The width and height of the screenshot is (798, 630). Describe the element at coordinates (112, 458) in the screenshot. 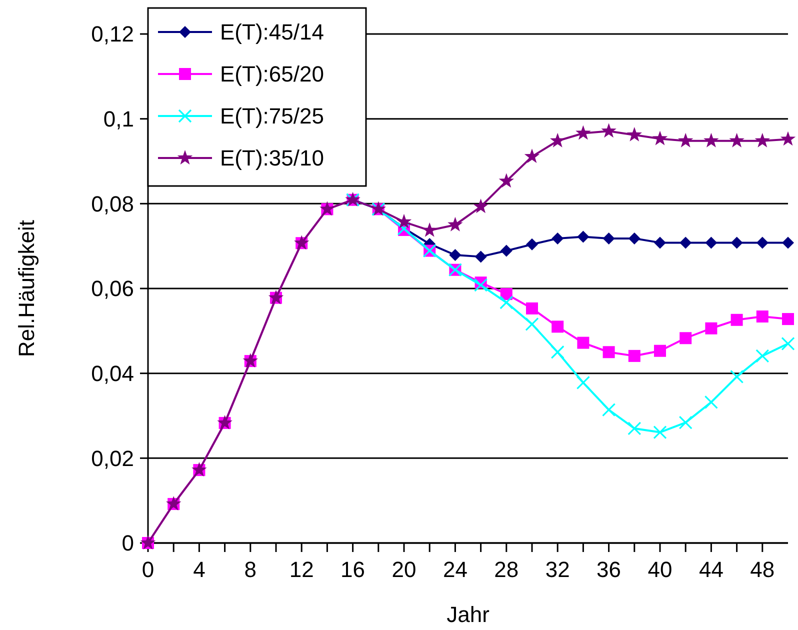

I see `y-tick-label: 0,02` at that location.